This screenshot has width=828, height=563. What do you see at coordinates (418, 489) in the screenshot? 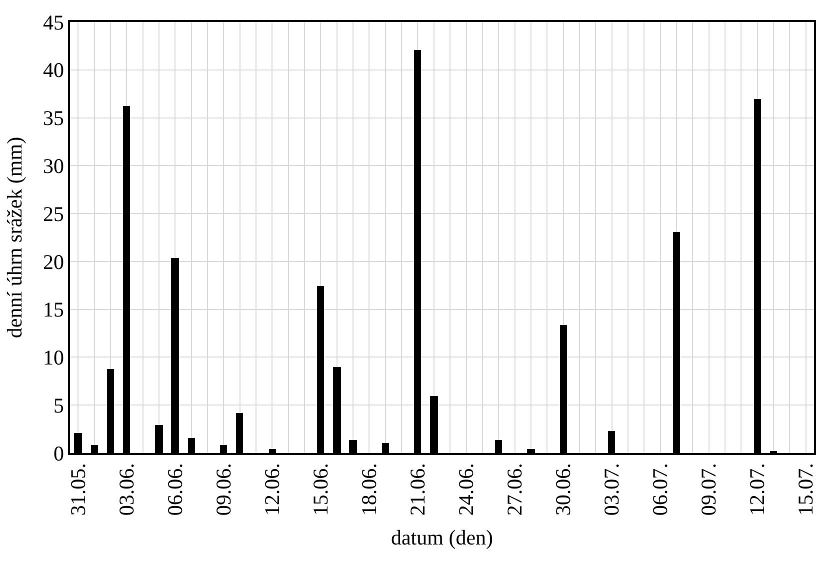
I see `x-tick-label: 21.06.` at bounding box center [418, 489].